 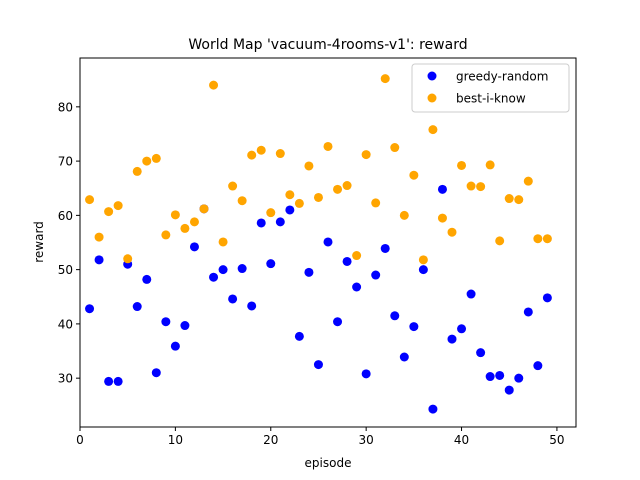 I want to click on x-tick-label: 10, so click(x=175, y=440).